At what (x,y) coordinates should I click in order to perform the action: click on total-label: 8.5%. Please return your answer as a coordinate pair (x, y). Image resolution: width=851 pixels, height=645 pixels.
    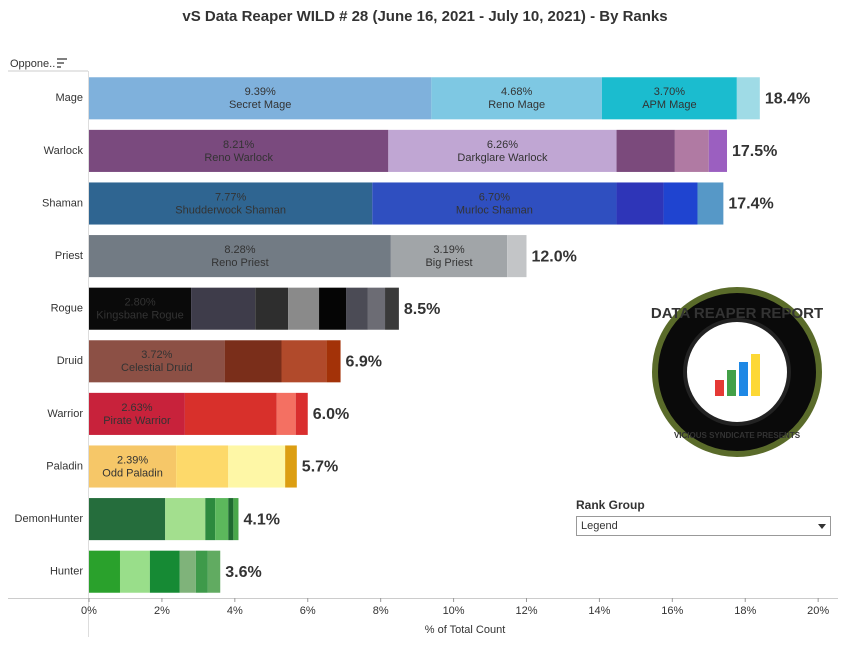
    Looking at the image, I should click on (422, 309).